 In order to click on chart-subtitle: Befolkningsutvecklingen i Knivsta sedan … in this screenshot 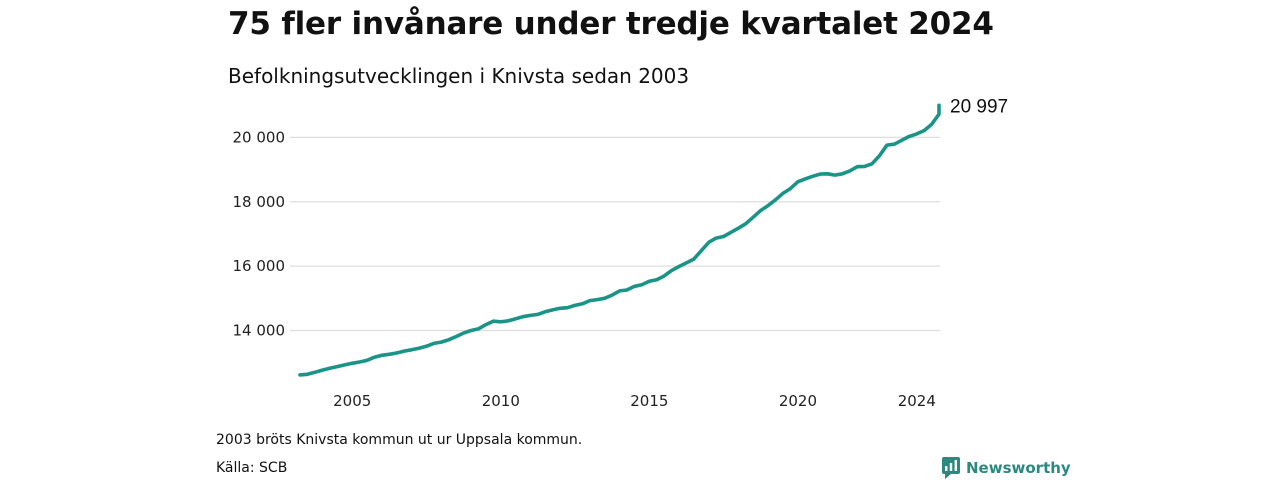, I will do `click(459, 76)`.